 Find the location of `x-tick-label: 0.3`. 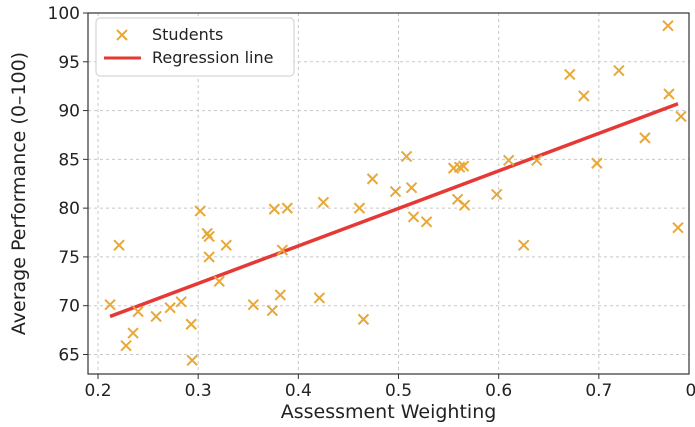

x-tick-label: 0.3 is located at coordinates (198, 391).